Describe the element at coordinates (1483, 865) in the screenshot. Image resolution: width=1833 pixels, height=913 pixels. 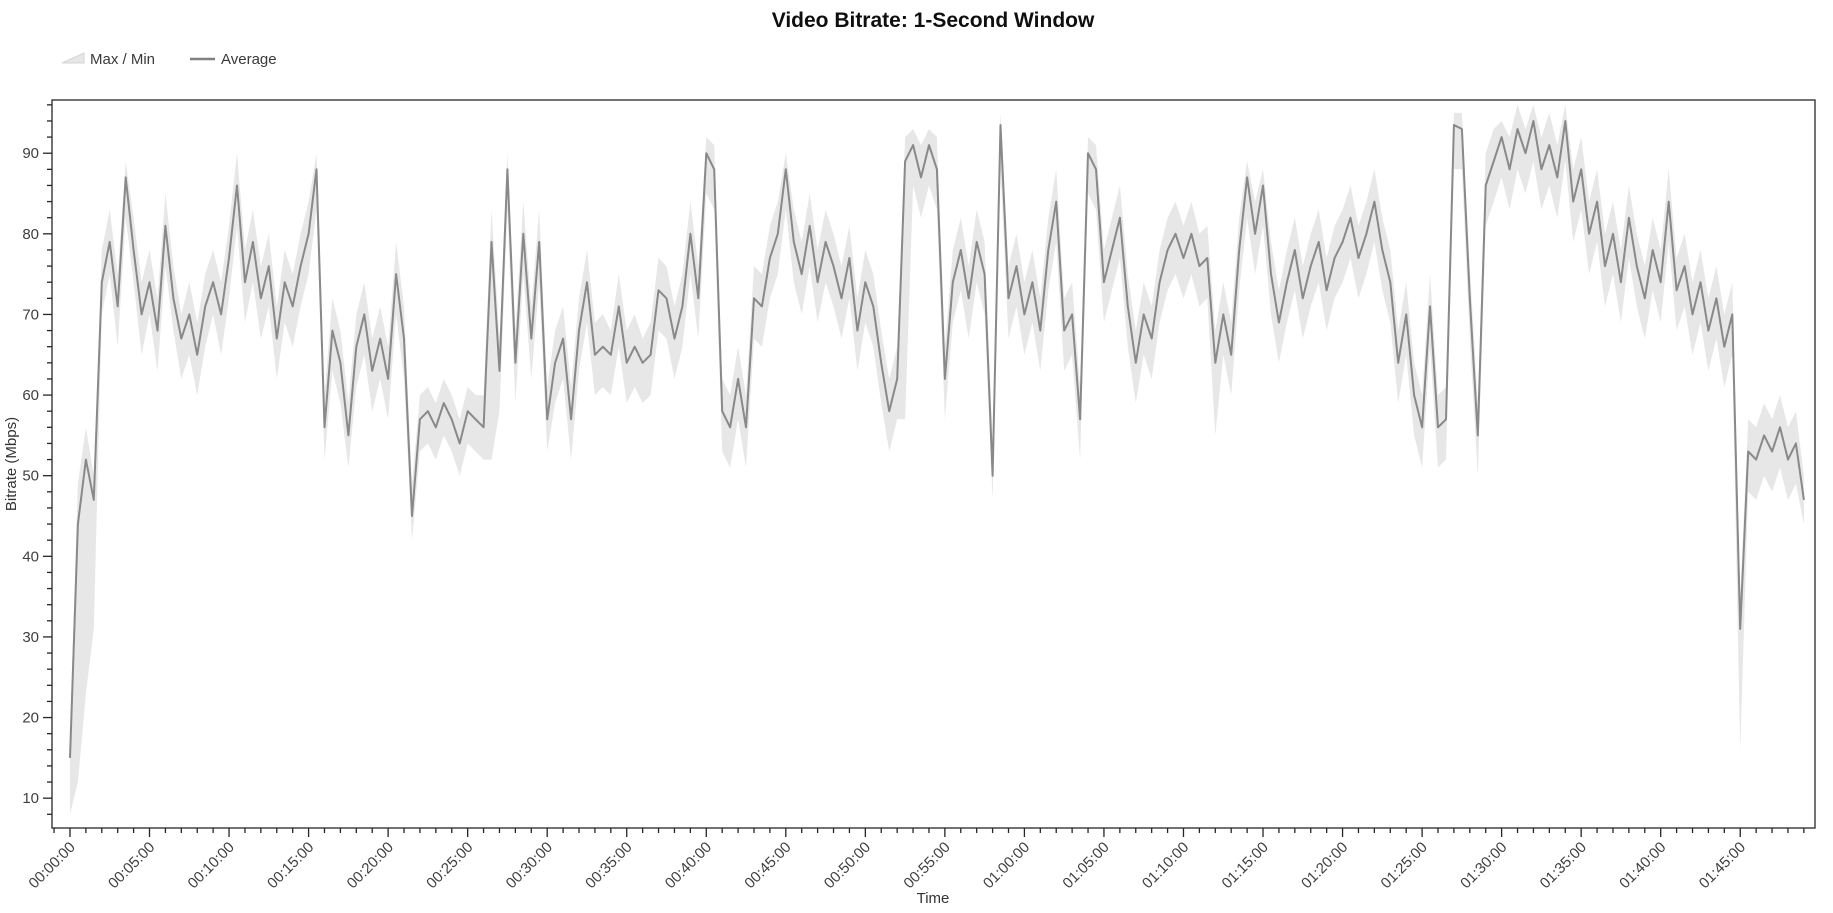
I see `x-tick-label: 01:30:00` at that location.